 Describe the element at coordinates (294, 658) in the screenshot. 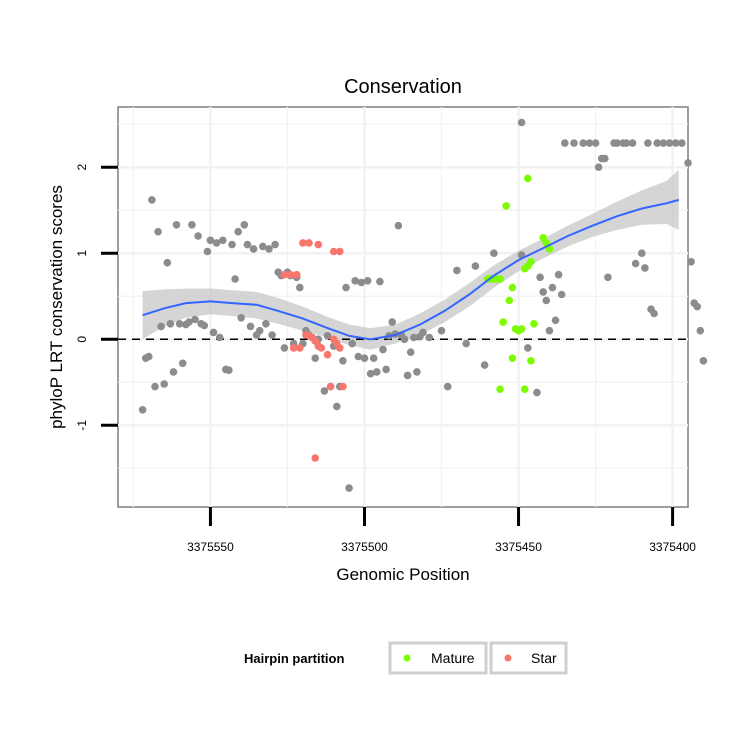

I see `legend-title: Hairpin partition` at that location.